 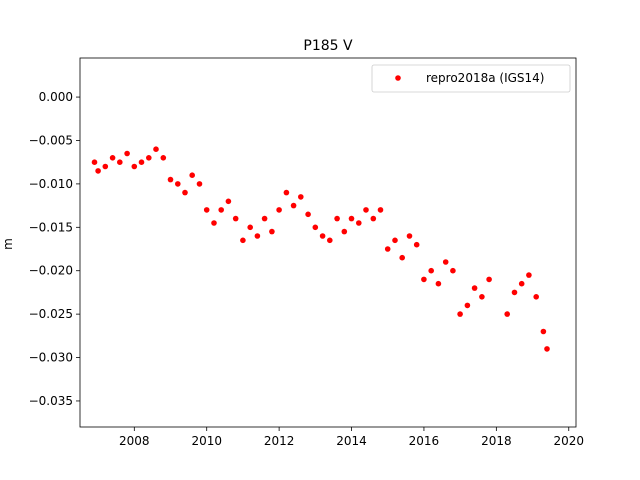 What do you see at coordinates (424, 441) in the screenshot?
I see `x-tick-label: 2016` at bounding box center [424, 441].